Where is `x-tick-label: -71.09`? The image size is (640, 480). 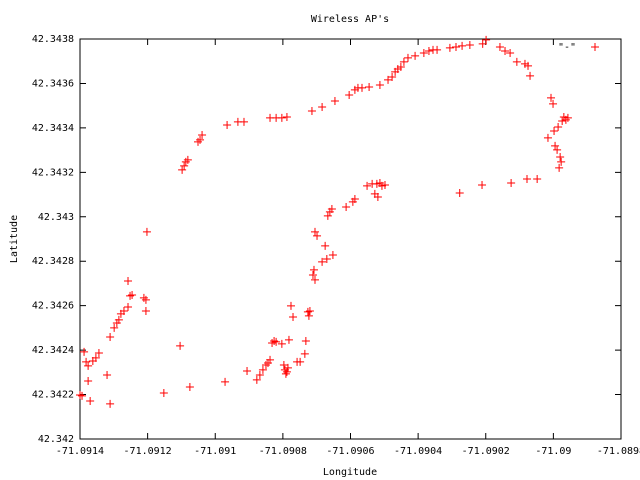
x-tick-label: -71.09 is located at coordinates (553, 451).